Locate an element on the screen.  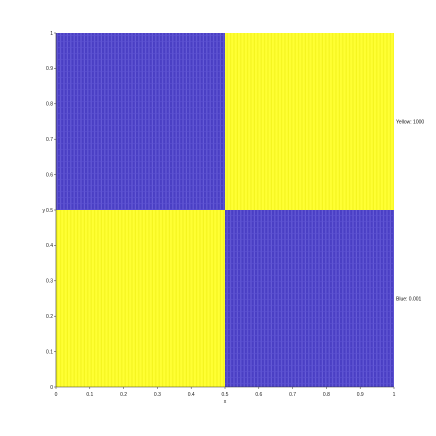
x-tick-label: 0.5 is located at coordinates (225, 395).